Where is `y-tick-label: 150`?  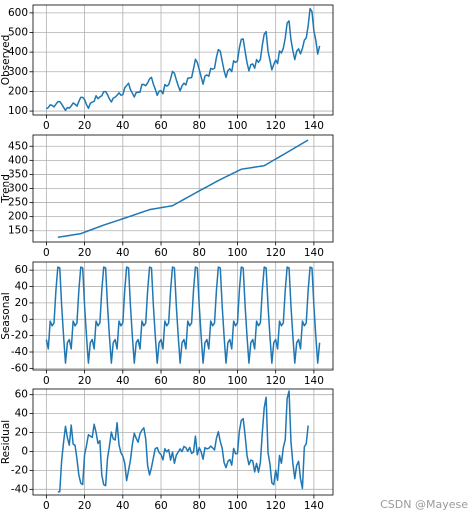
y-tick-label: 150 is located at coordinates (18, 231).